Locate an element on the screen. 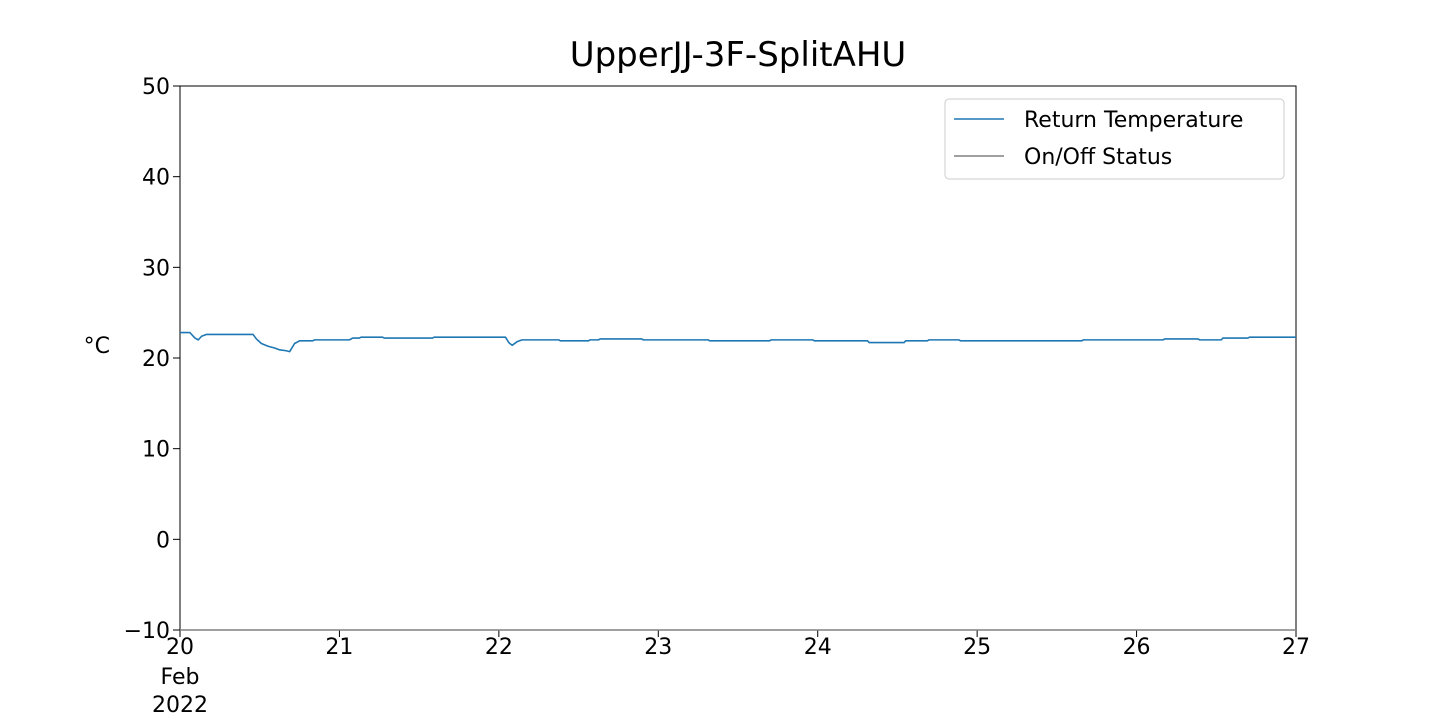 The image size is (1440, 720). y-tick-label: 40 is located at coordinates (156, 178).